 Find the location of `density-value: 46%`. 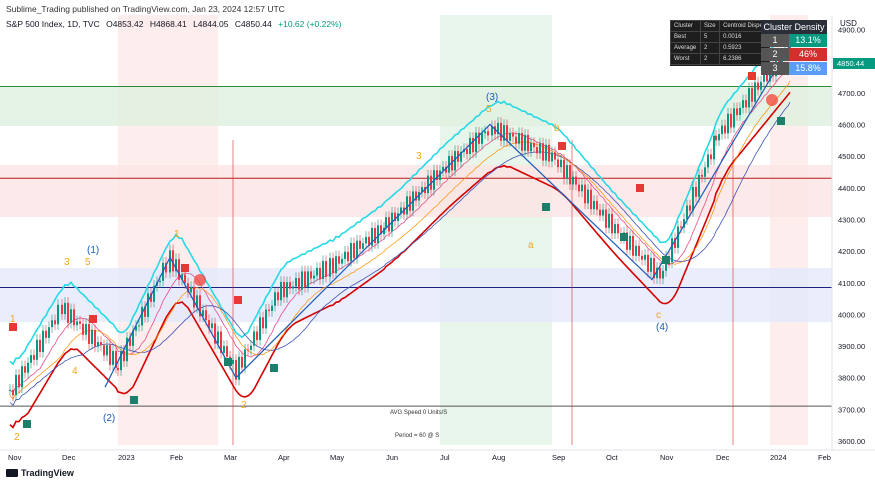

density-value: 46% is located at coordinates (808, 54).